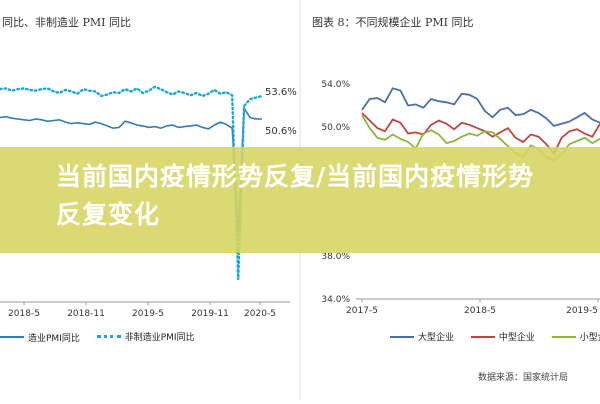 This screenshot has width=600, height=404. What do you see at coordinates (281, 131) in the screenshot?
I see `left-value-annotation: 50.6%` at bounding box center [281, 131].